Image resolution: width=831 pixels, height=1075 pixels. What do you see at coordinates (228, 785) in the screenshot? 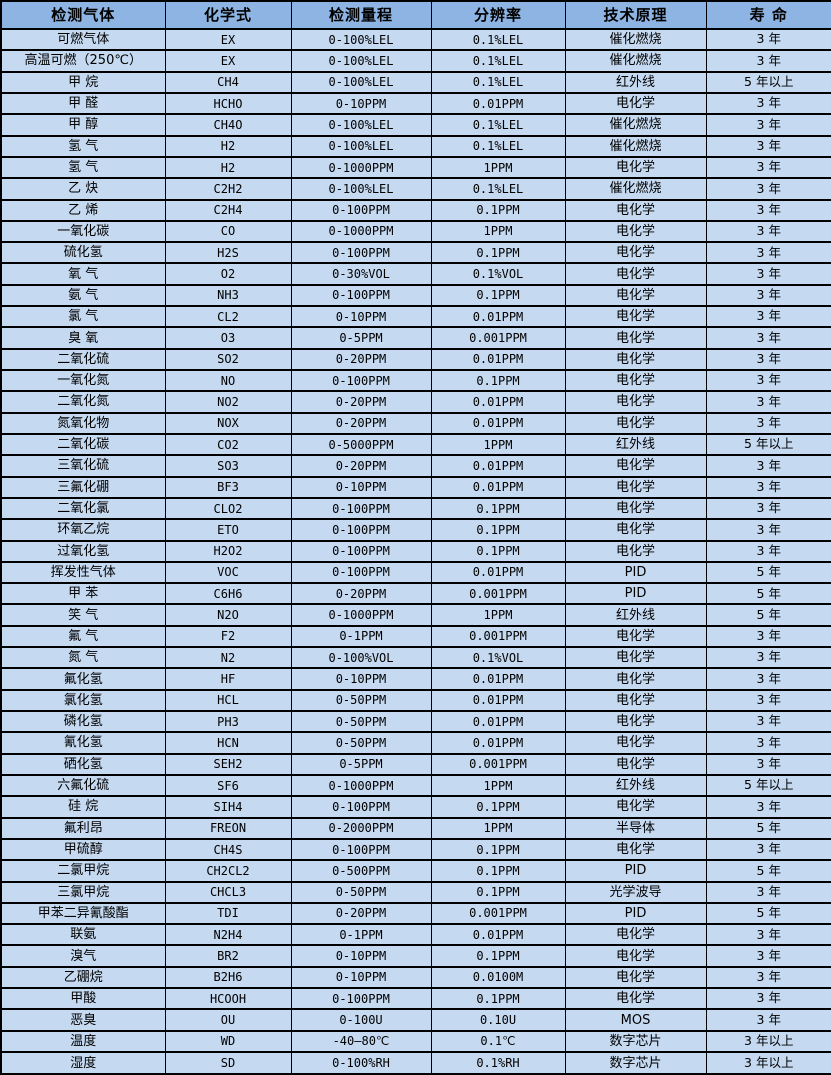
I see `cell-chemical-formula: SF6` at bounding box center [228, 785].